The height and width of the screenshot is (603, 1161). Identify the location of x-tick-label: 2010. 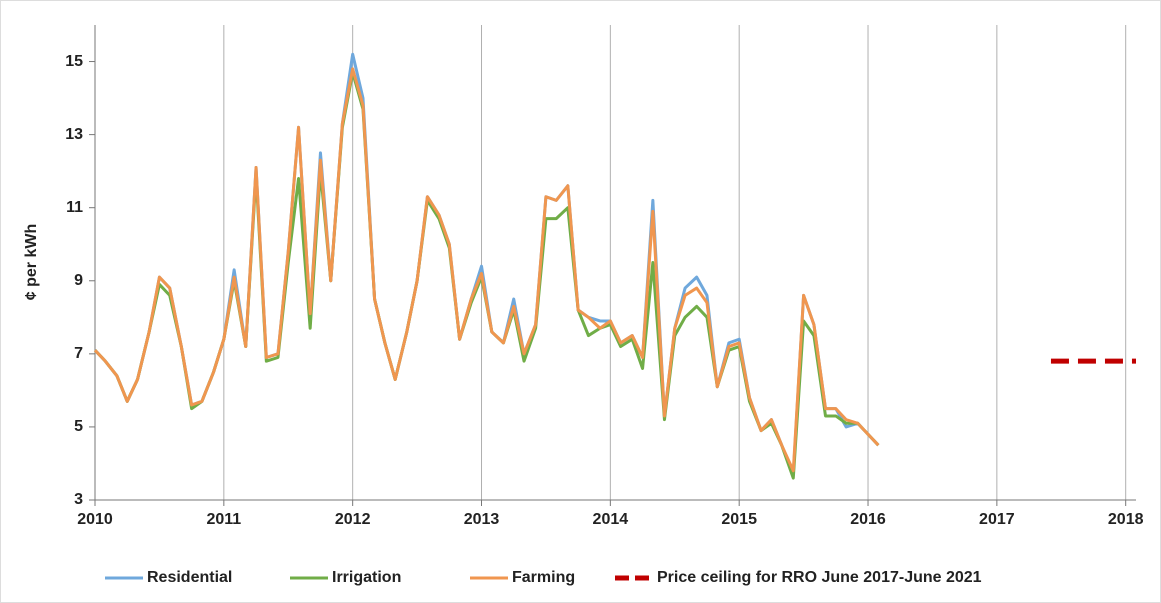
(95, 519).